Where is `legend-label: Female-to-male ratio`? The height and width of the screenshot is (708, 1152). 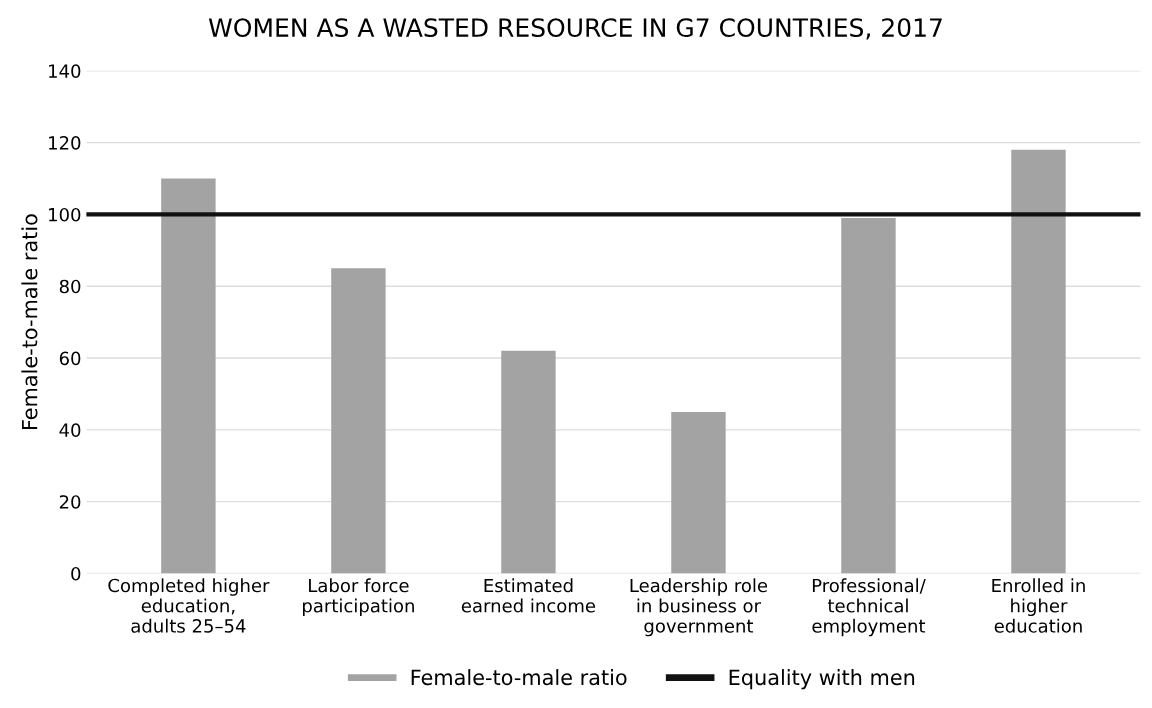
legend-label: Female-to-male ratio is located at coordinates (519, 677).